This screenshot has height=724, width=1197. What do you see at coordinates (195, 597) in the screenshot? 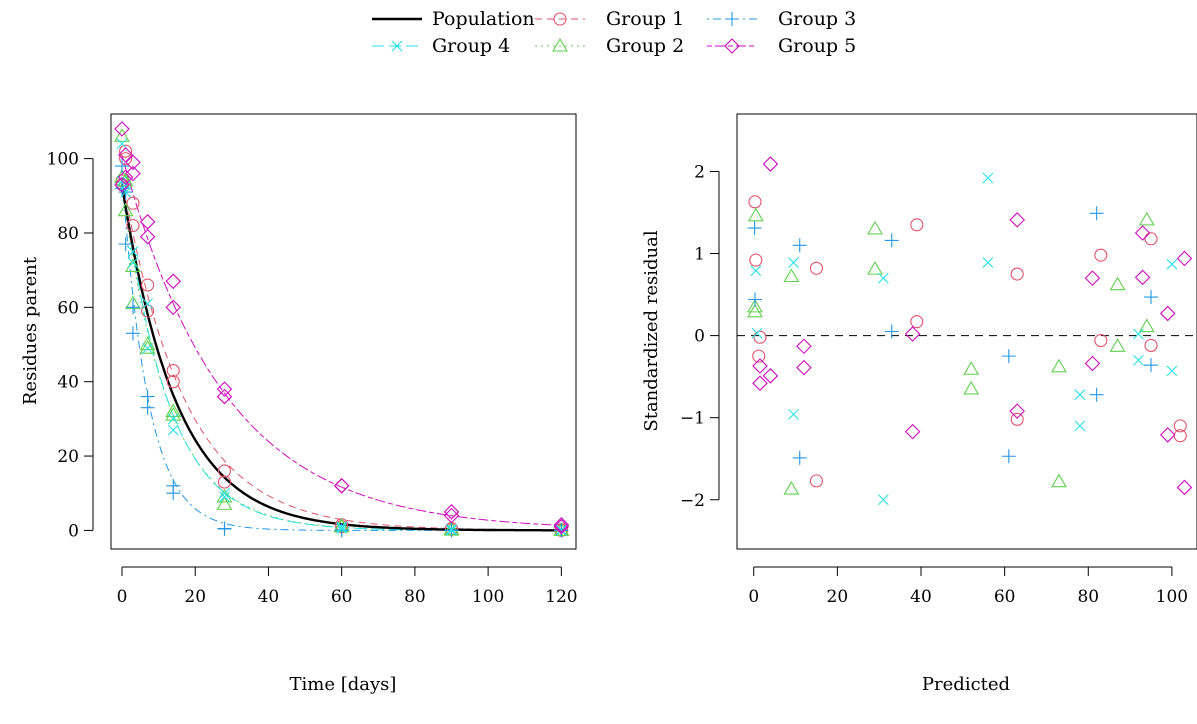
I see `x-tick-label: 20` at bounding box center [195, 597].